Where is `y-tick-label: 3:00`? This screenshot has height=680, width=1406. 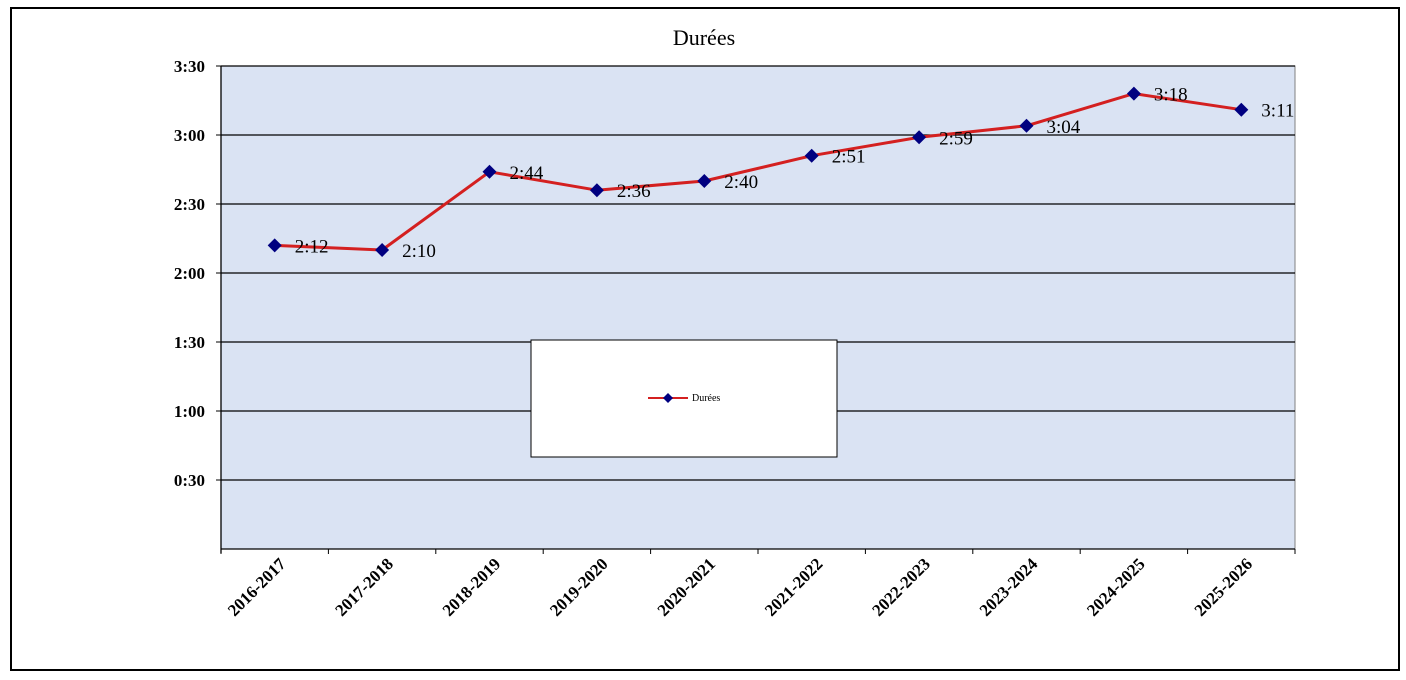
y-tick-label: 3:00 is located at coordinates (189, 135).